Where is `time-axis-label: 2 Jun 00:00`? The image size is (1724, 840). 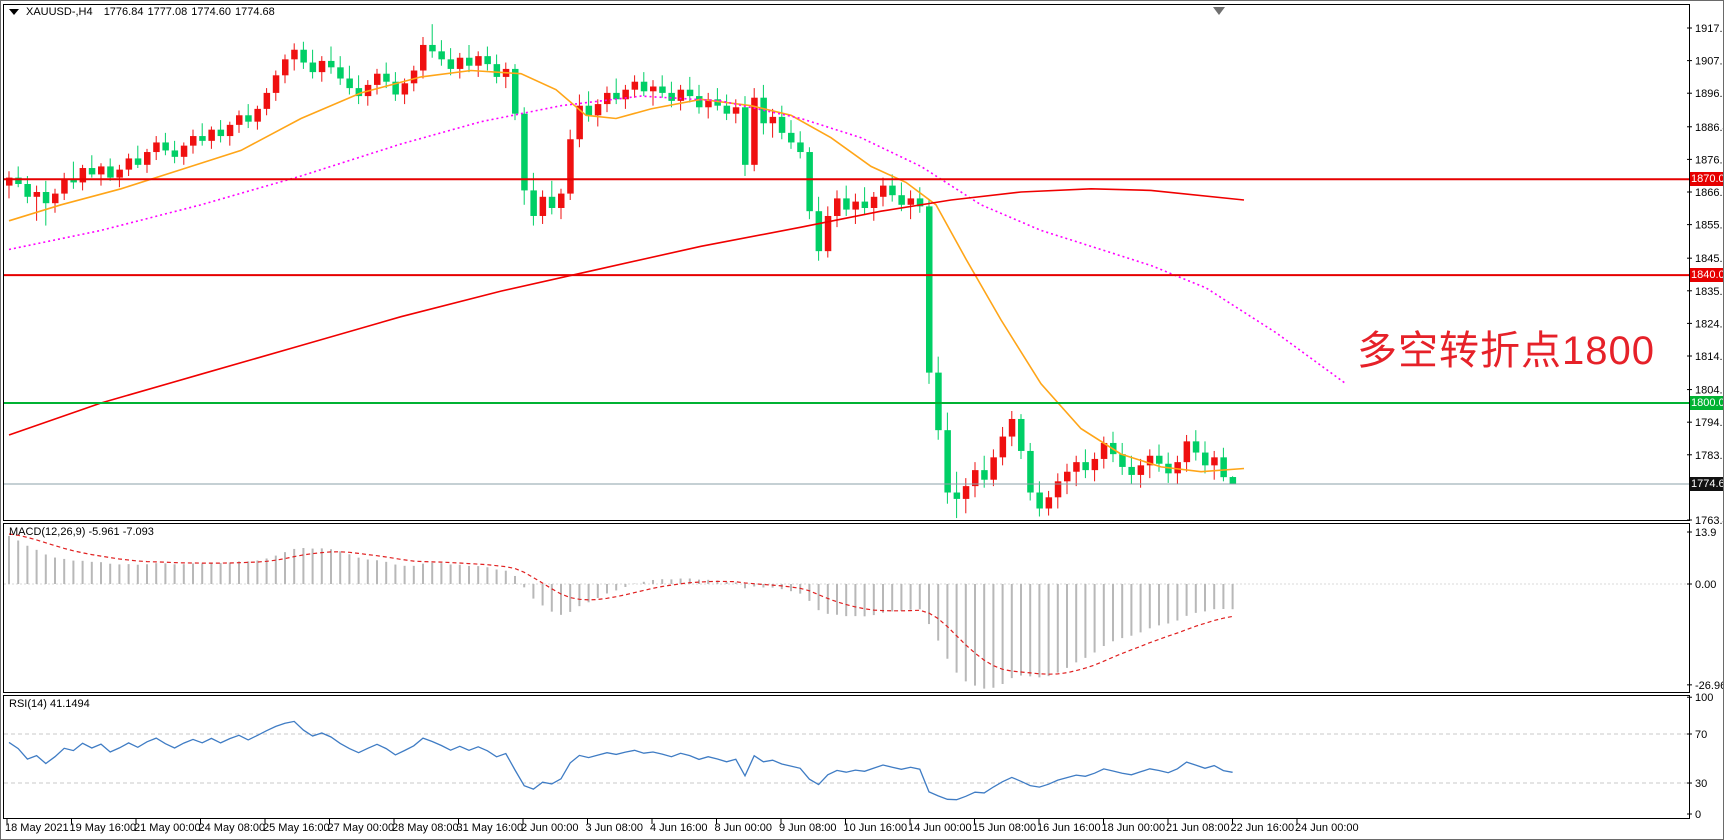
time-axis-label: 2 Jun 00:00 is located at coordinates (550, 828).